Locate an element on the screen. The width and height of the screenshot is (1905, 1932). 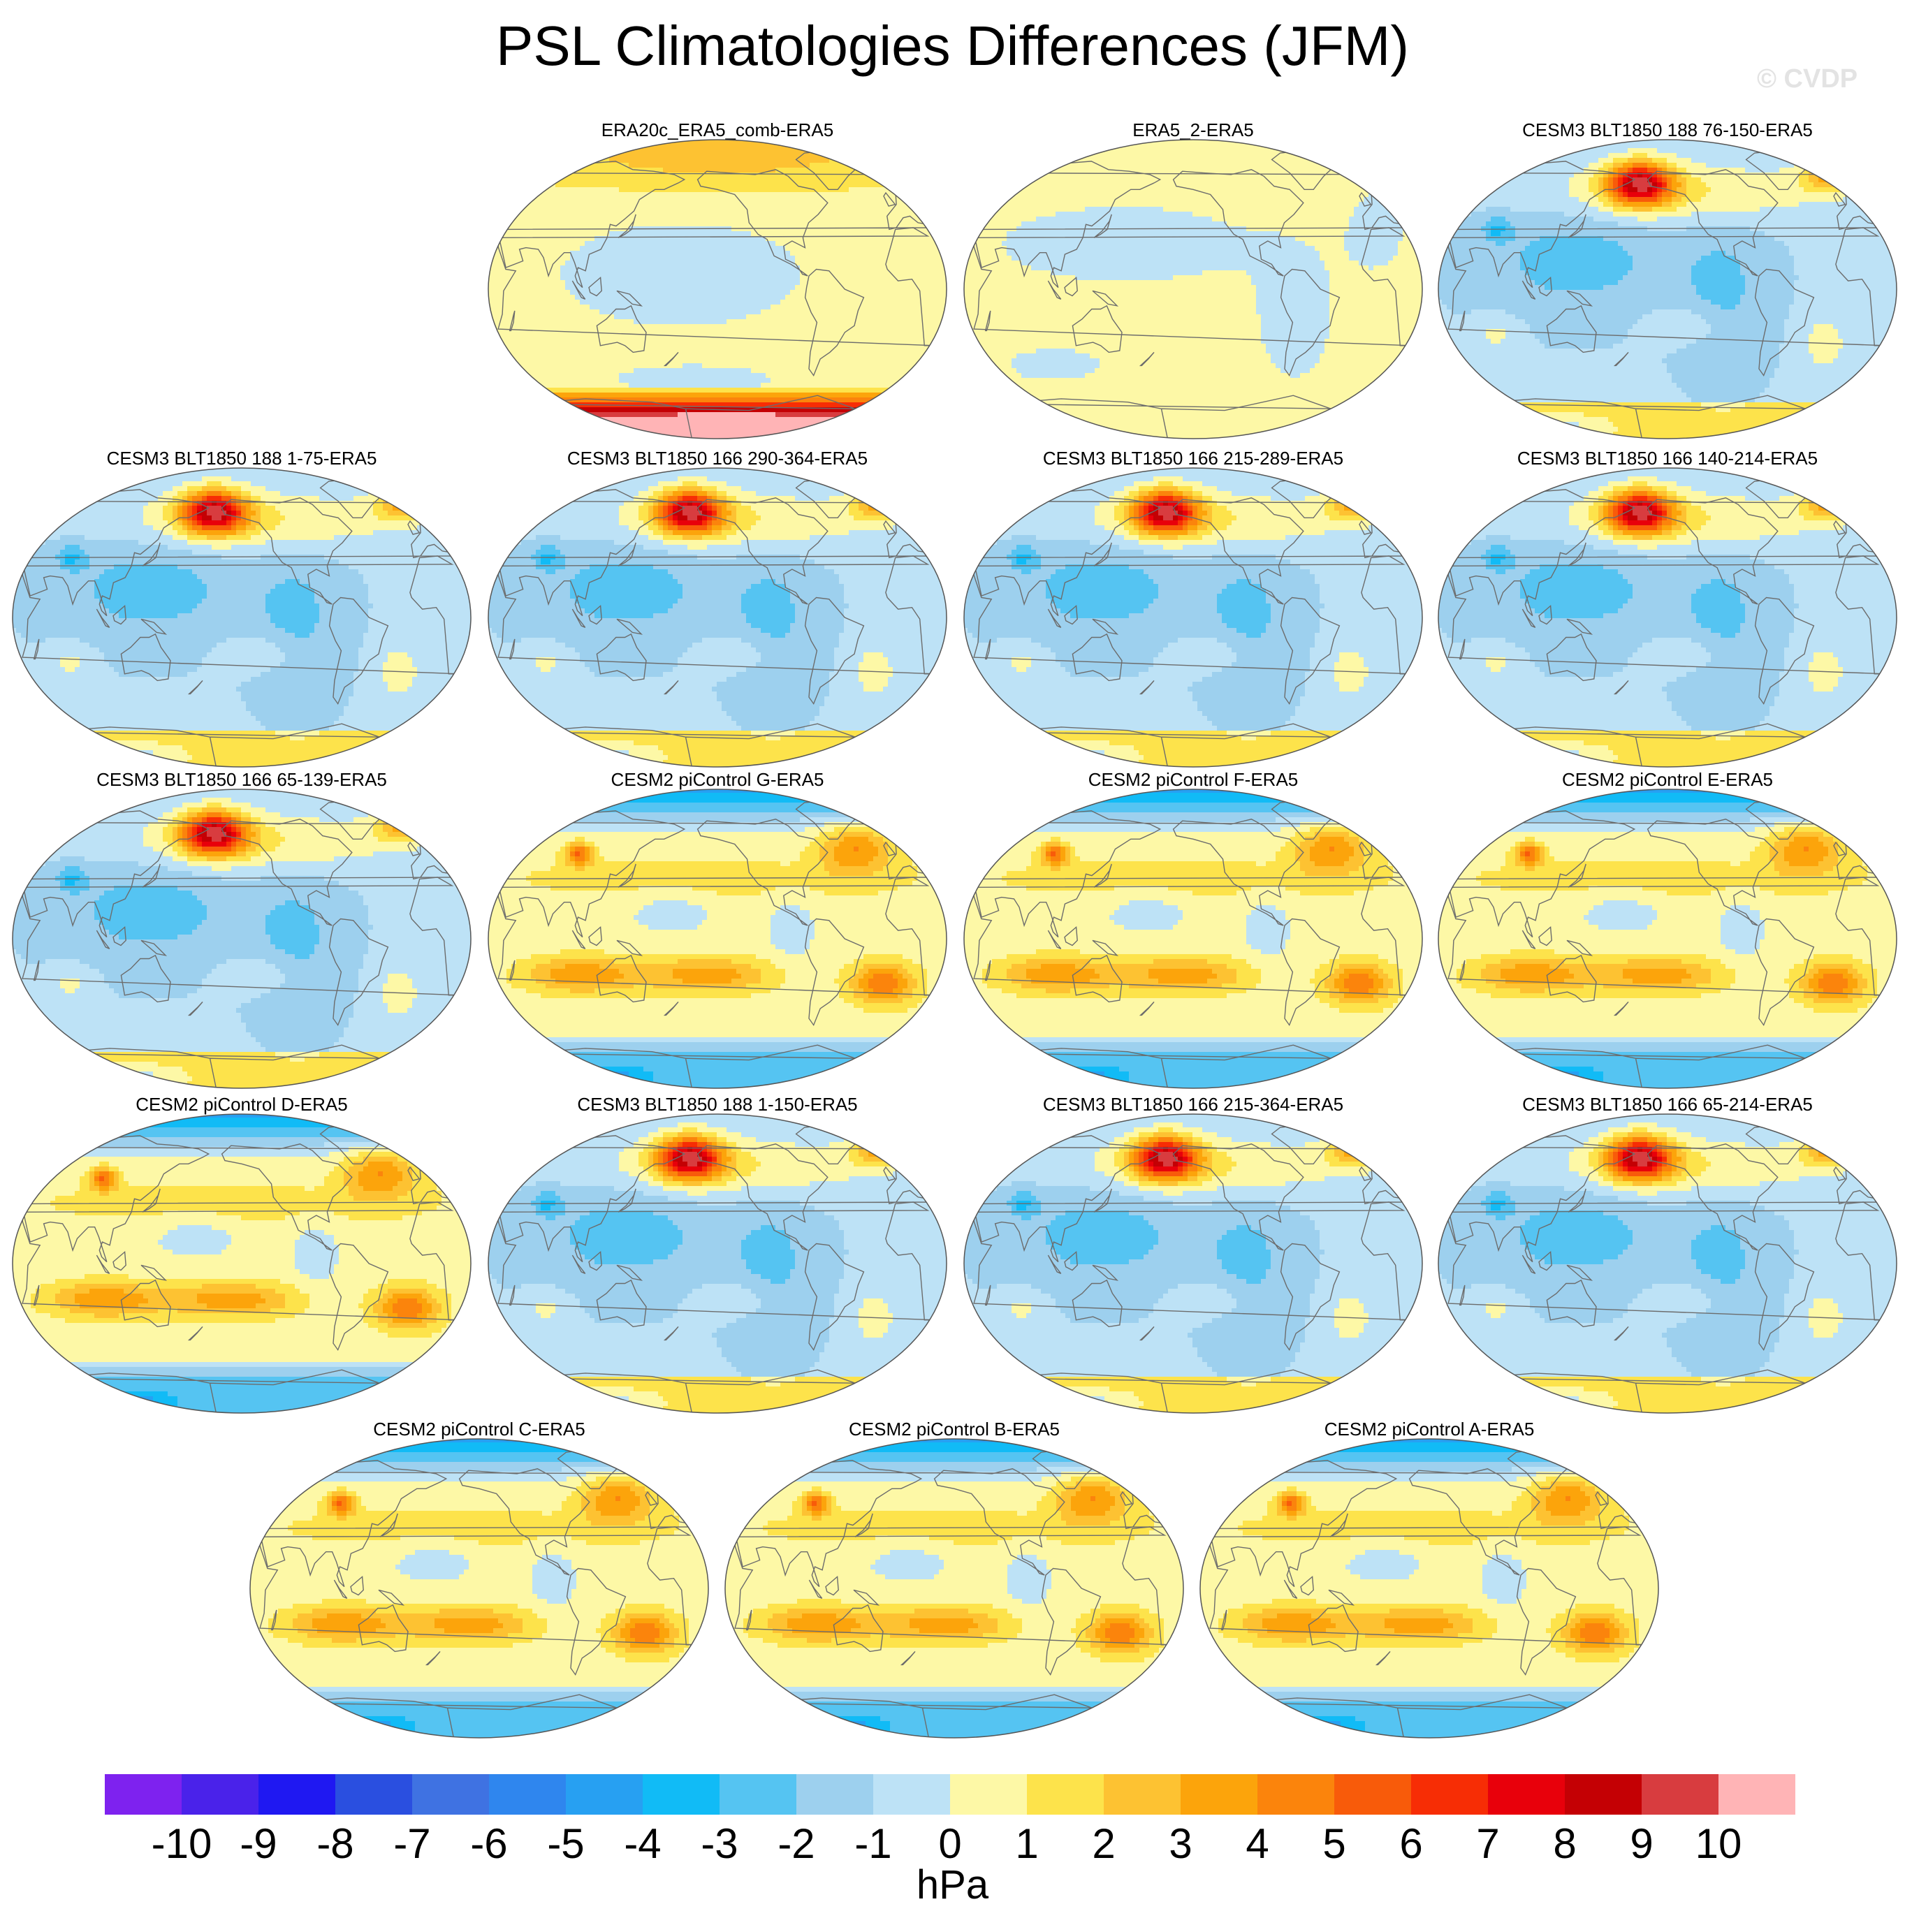
colorbar: -10 -9 -8 -7 -6 -5 -4 -3 -2 -1 0 1 2 3 4 5 6 7 8 9 10 is located at coordinates (953, 1820).